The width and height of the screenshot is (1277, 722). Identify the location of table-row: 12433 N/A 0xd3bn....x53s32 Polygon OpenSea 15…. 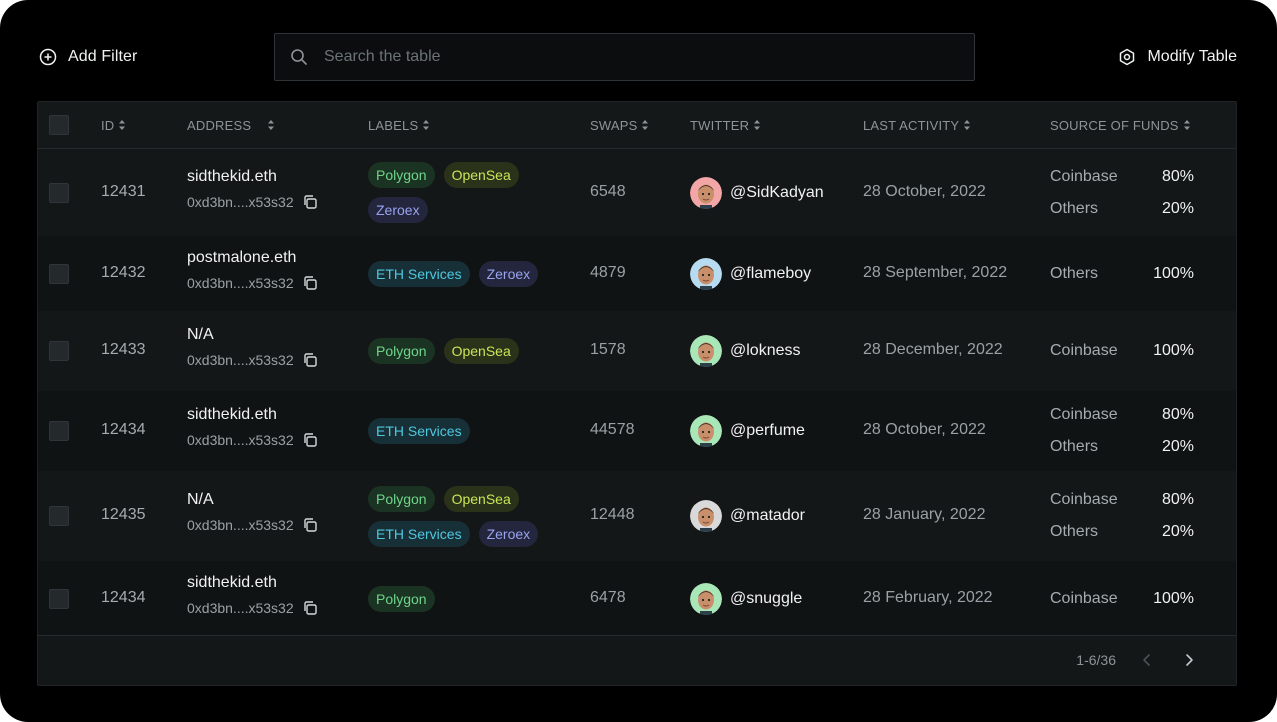
(637, 351).